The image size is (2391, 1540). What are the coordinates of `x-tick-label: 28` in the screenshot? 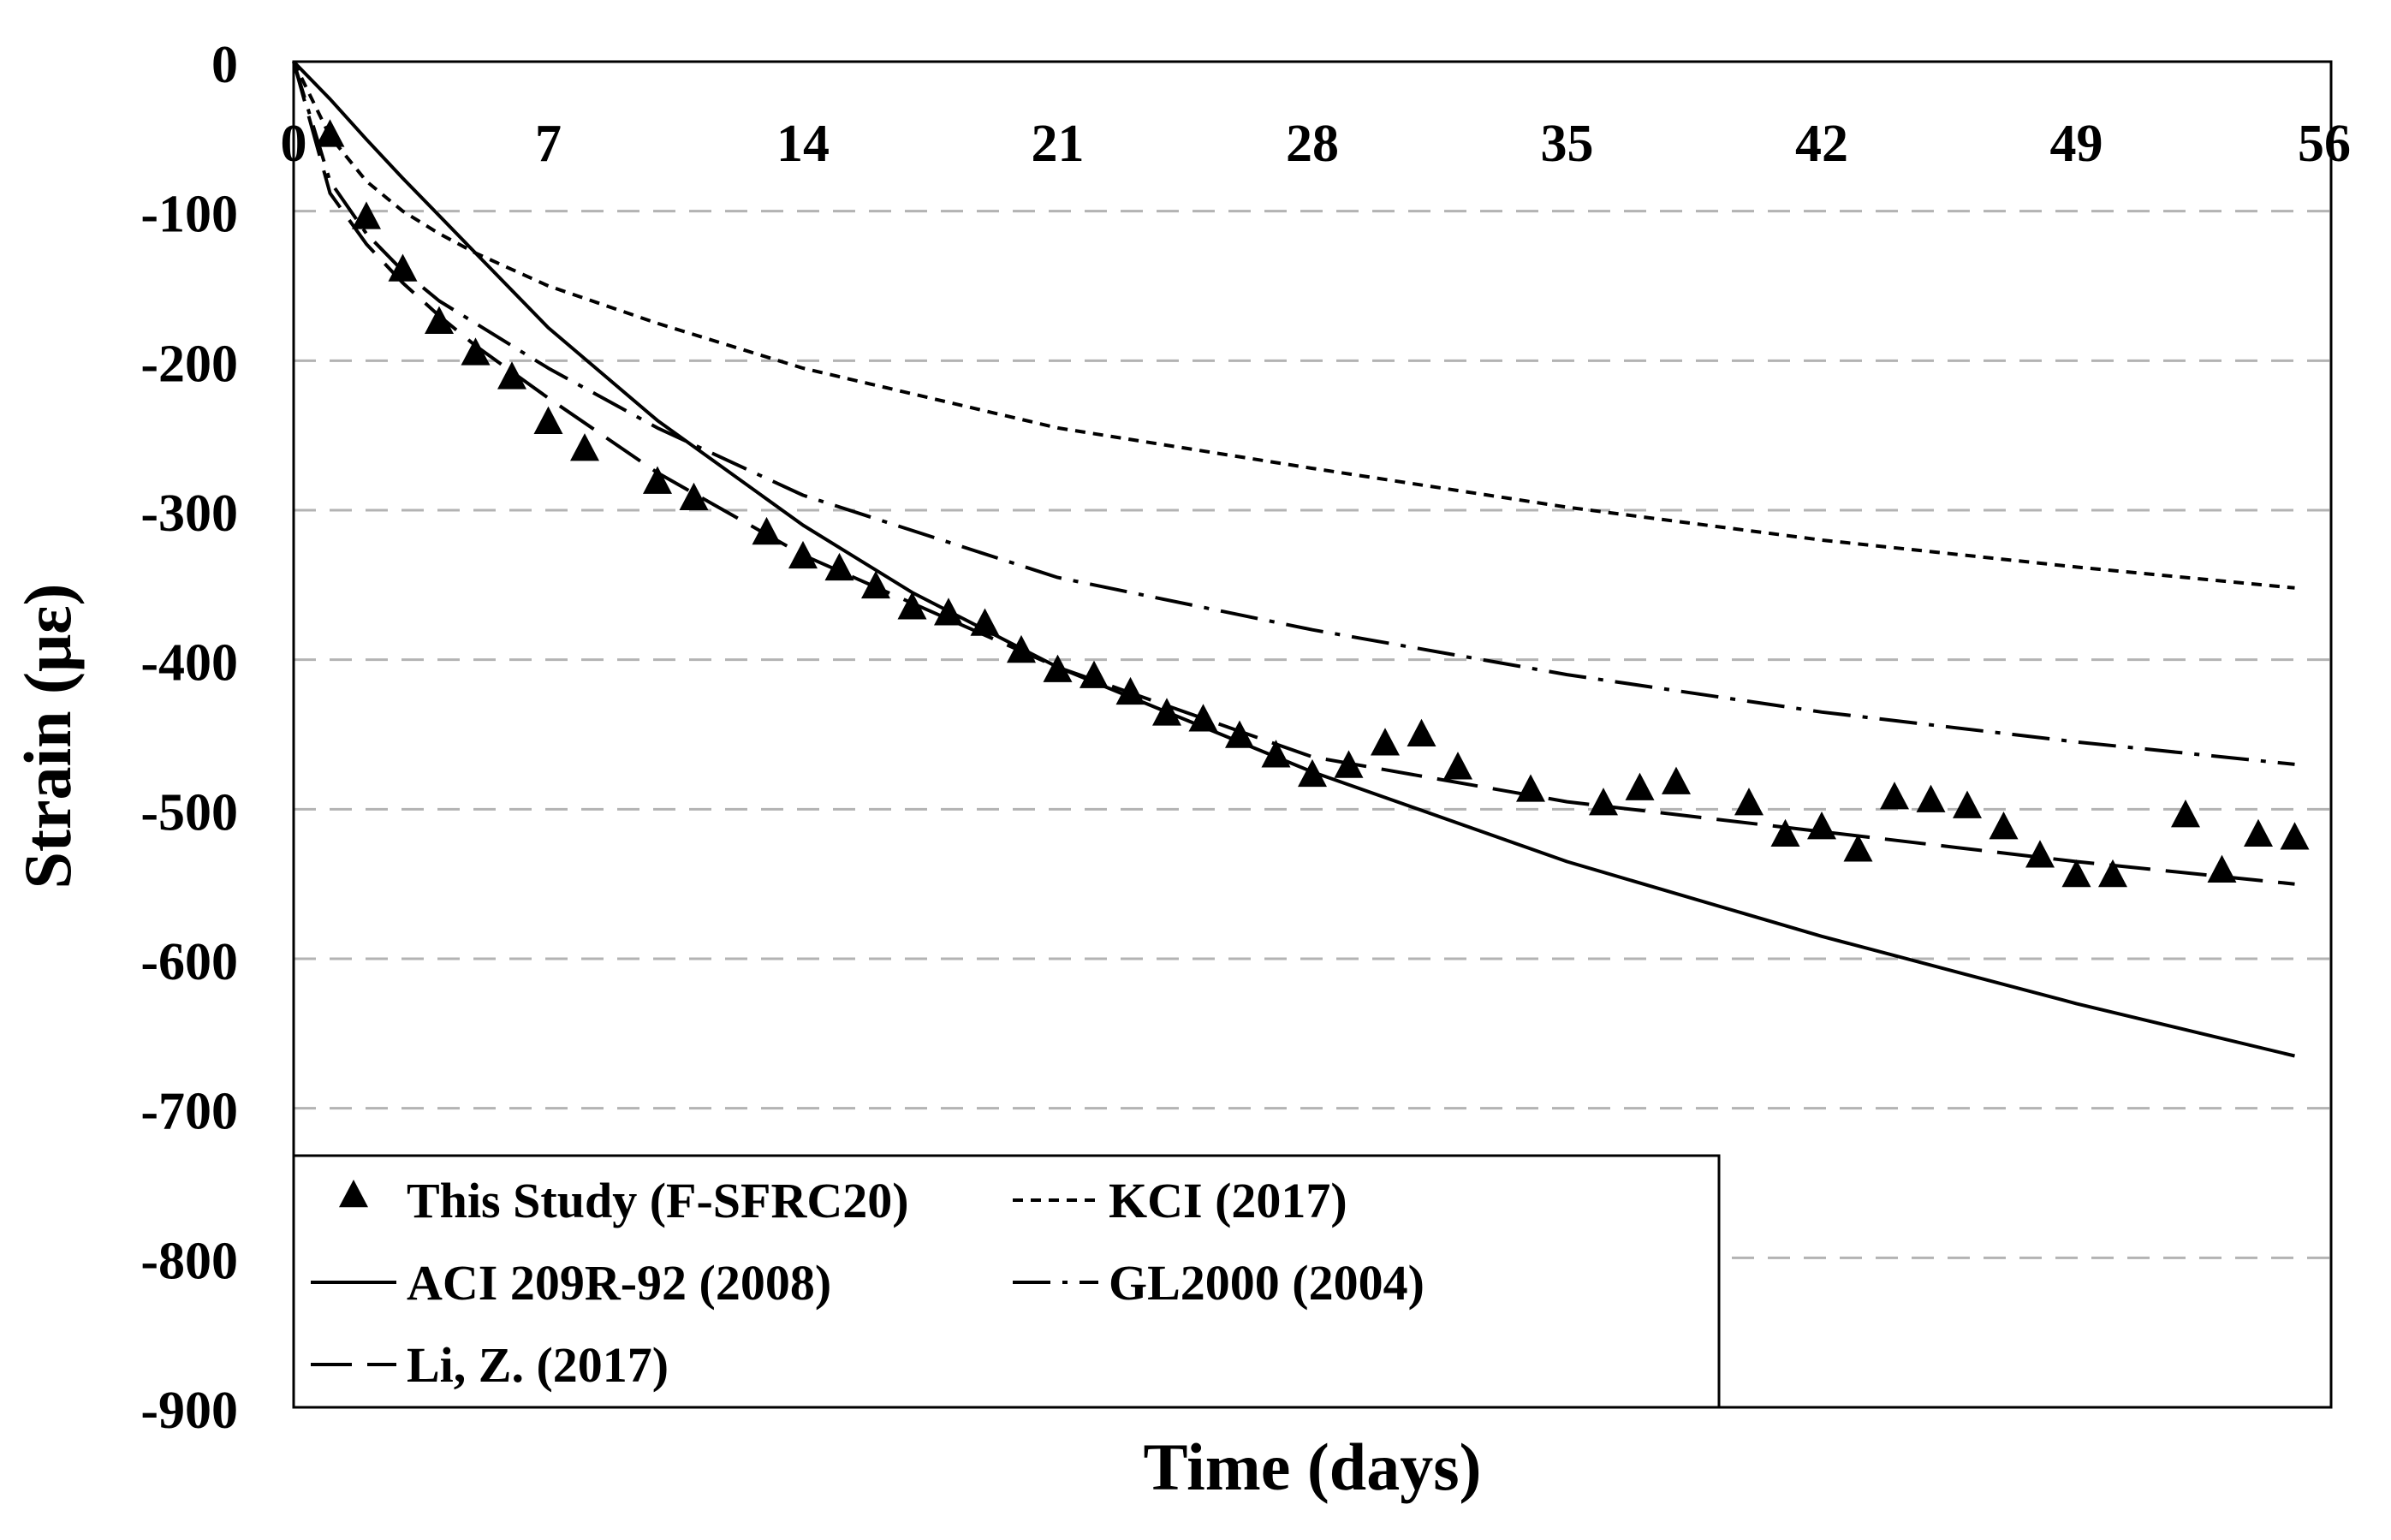 It's located at (1312, 144).